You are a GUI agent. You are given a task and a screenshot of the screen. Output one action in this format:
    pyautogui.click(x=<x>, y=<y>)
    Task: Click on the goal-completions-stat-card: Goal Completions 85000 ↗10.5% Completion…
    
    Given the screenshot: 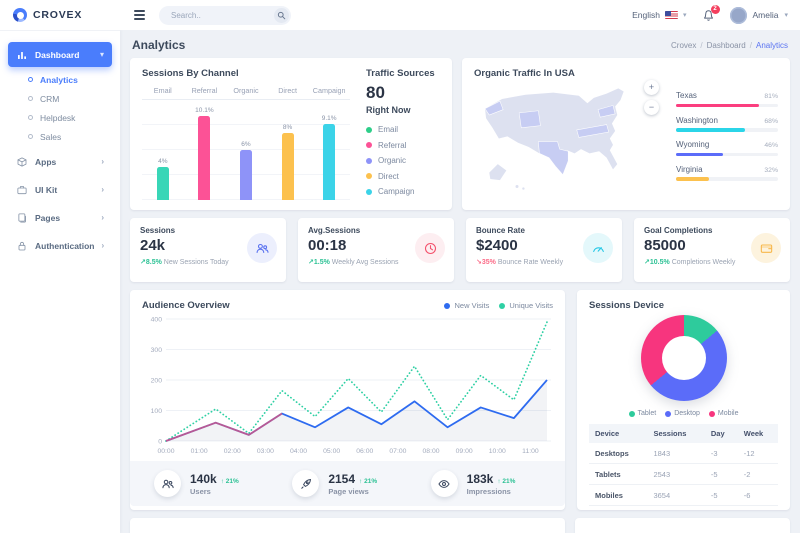 What is the action you would take?
    pyautogui.click(x=712, y=250)
    